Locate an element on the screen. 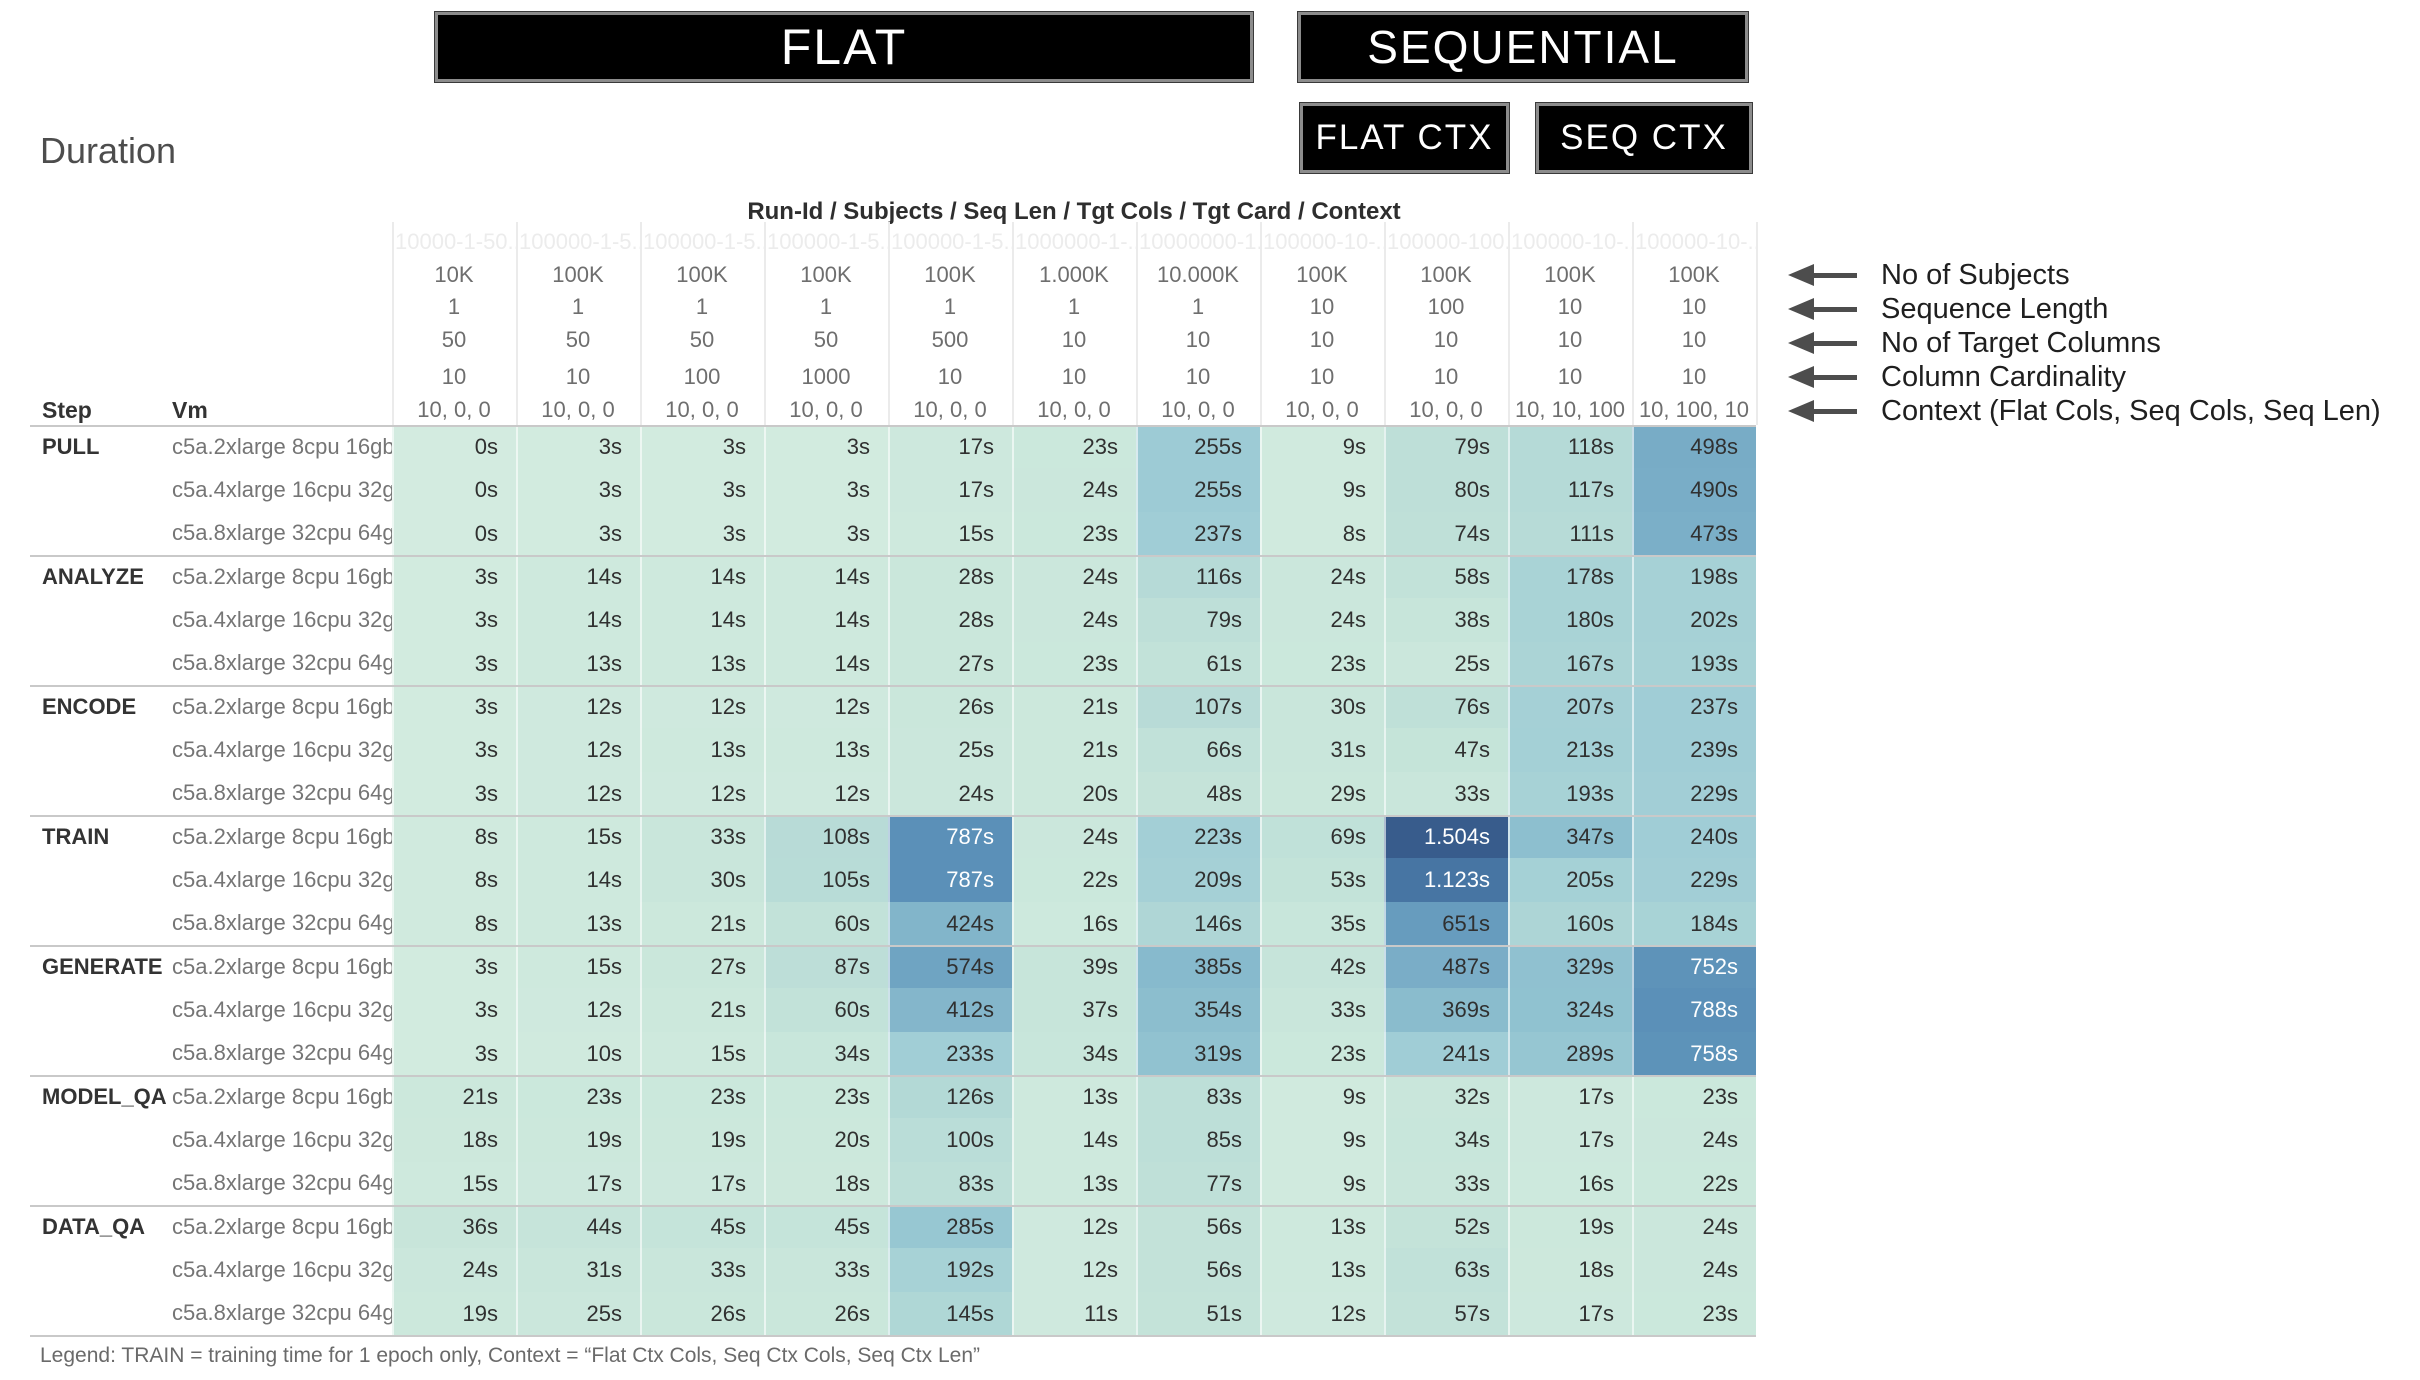  heatmap-cell: 180s is located at coordinates (1570, 620).